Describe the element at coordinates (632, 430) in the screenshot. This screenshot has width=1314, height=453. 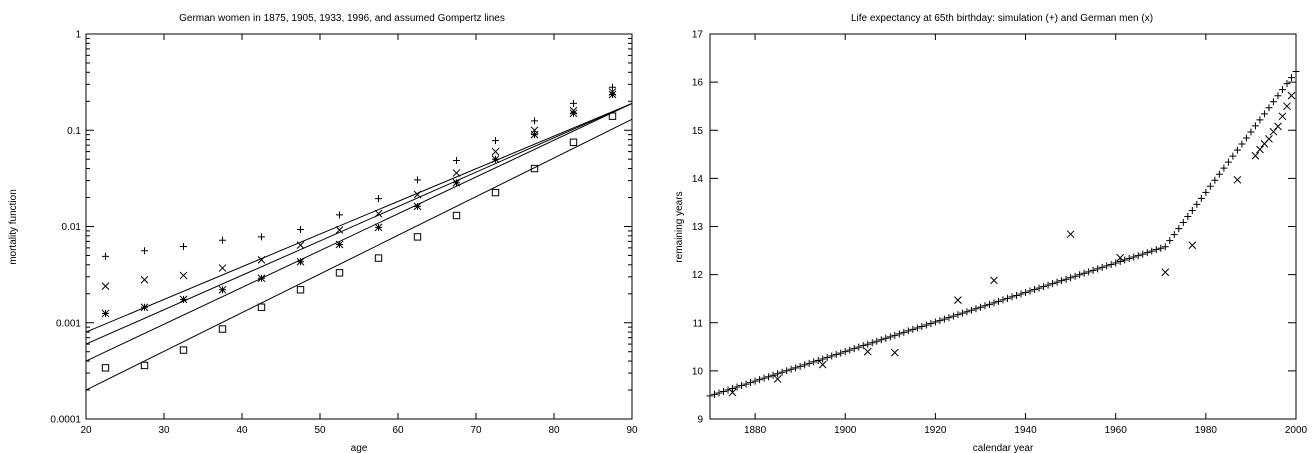
I see `x-tick-label: 90` at that location.